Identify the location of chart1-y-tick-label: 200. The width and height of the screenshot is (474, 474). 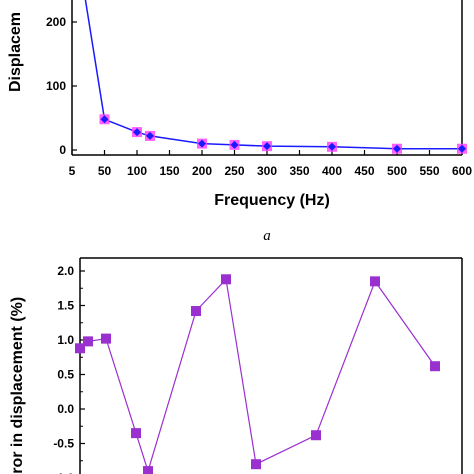
(56, 22).